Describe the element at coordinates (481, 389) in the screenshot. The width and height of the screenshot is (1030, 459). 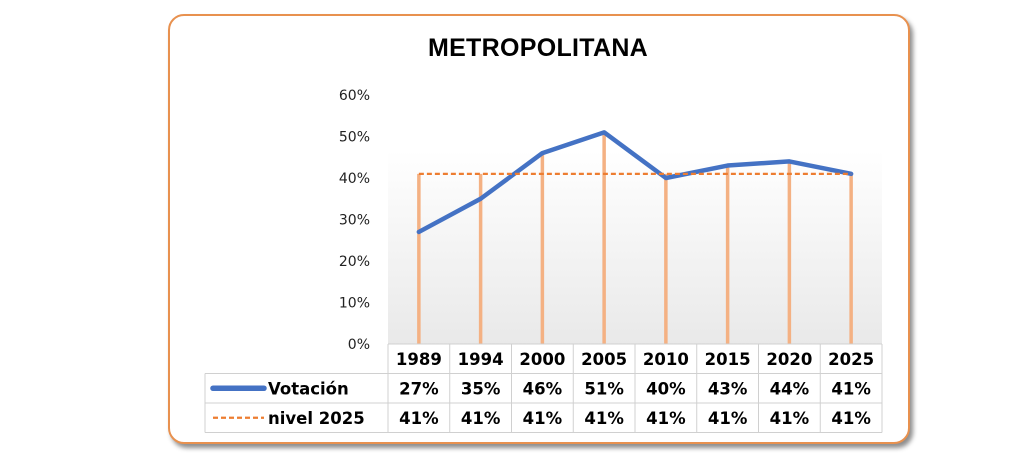
I see `data-label: 35%` at that location.